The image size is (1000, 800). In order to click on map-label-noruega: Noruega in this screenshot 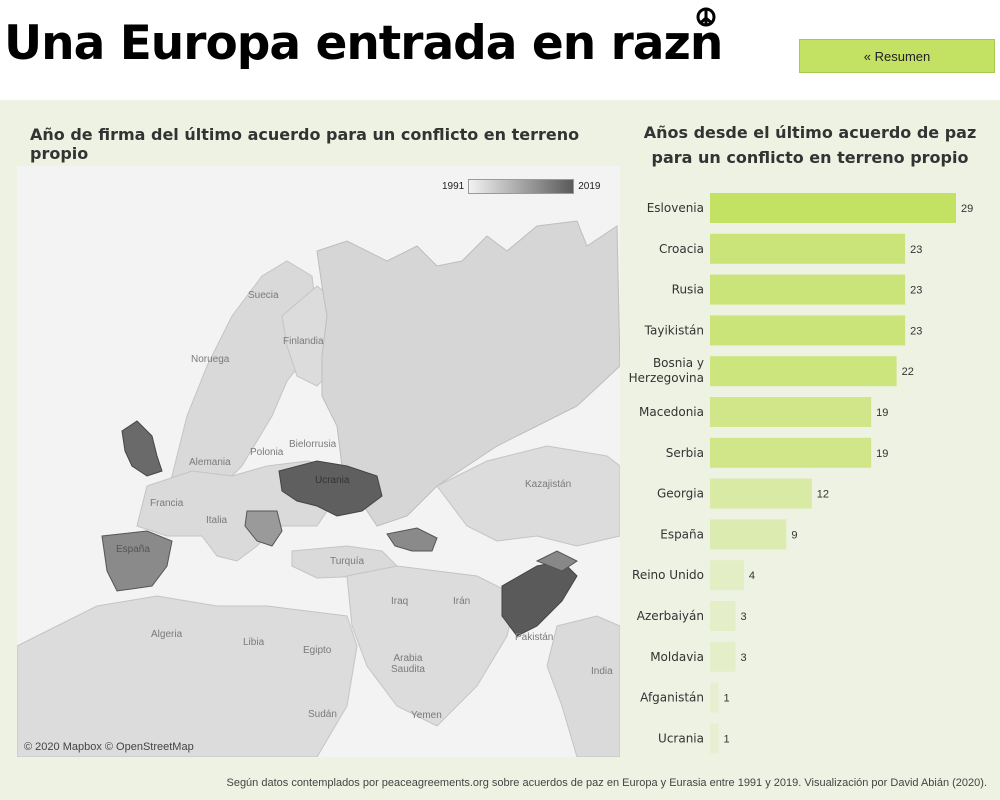, I will do `click(210, 359)`.